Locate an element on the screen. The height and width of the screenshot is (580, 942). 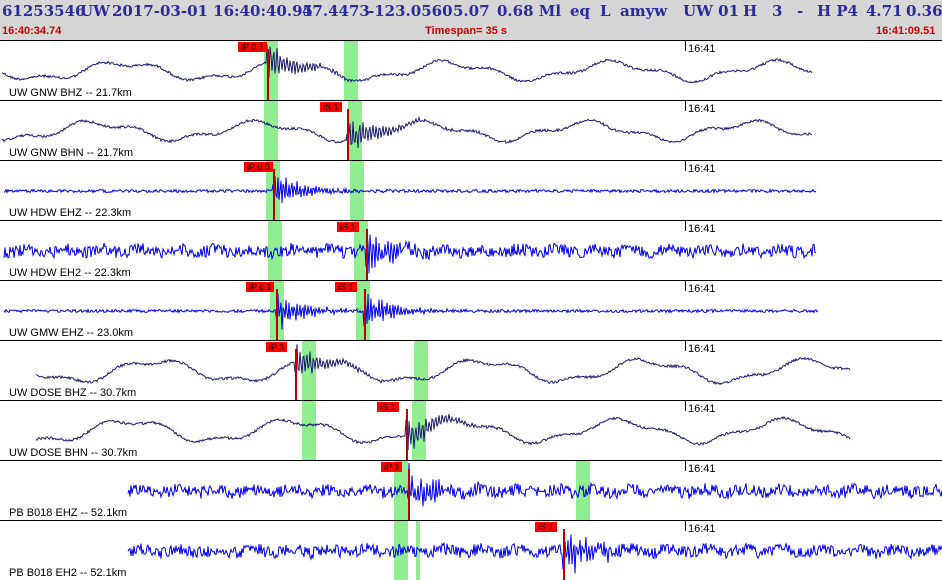
quality-flag: H is located at coordinates (750, 11).